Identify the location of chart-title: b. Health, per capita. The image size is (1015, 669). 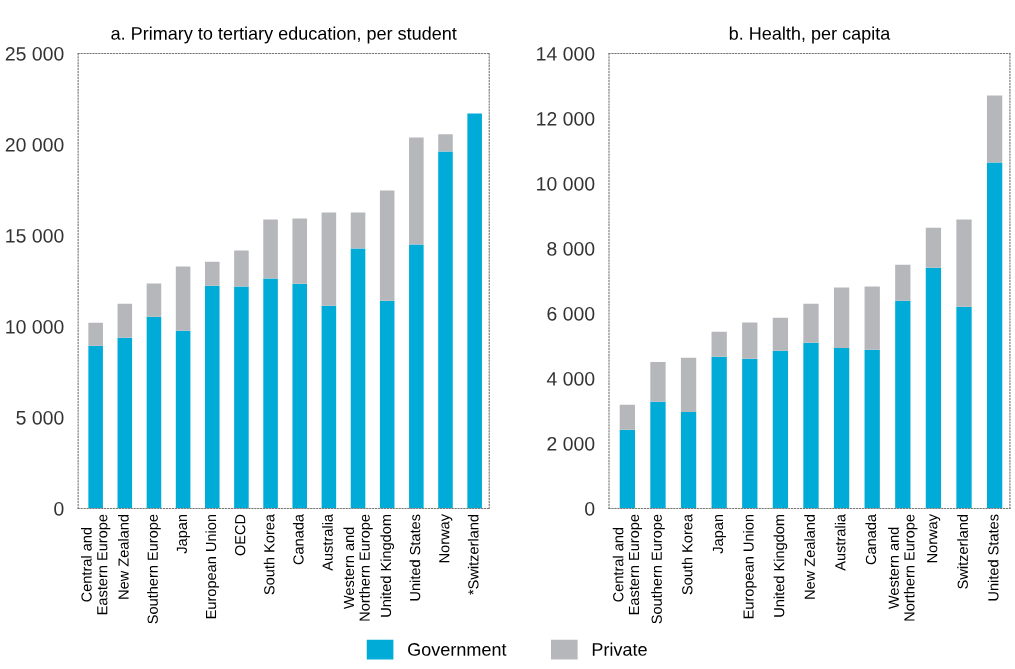
(810, 35).